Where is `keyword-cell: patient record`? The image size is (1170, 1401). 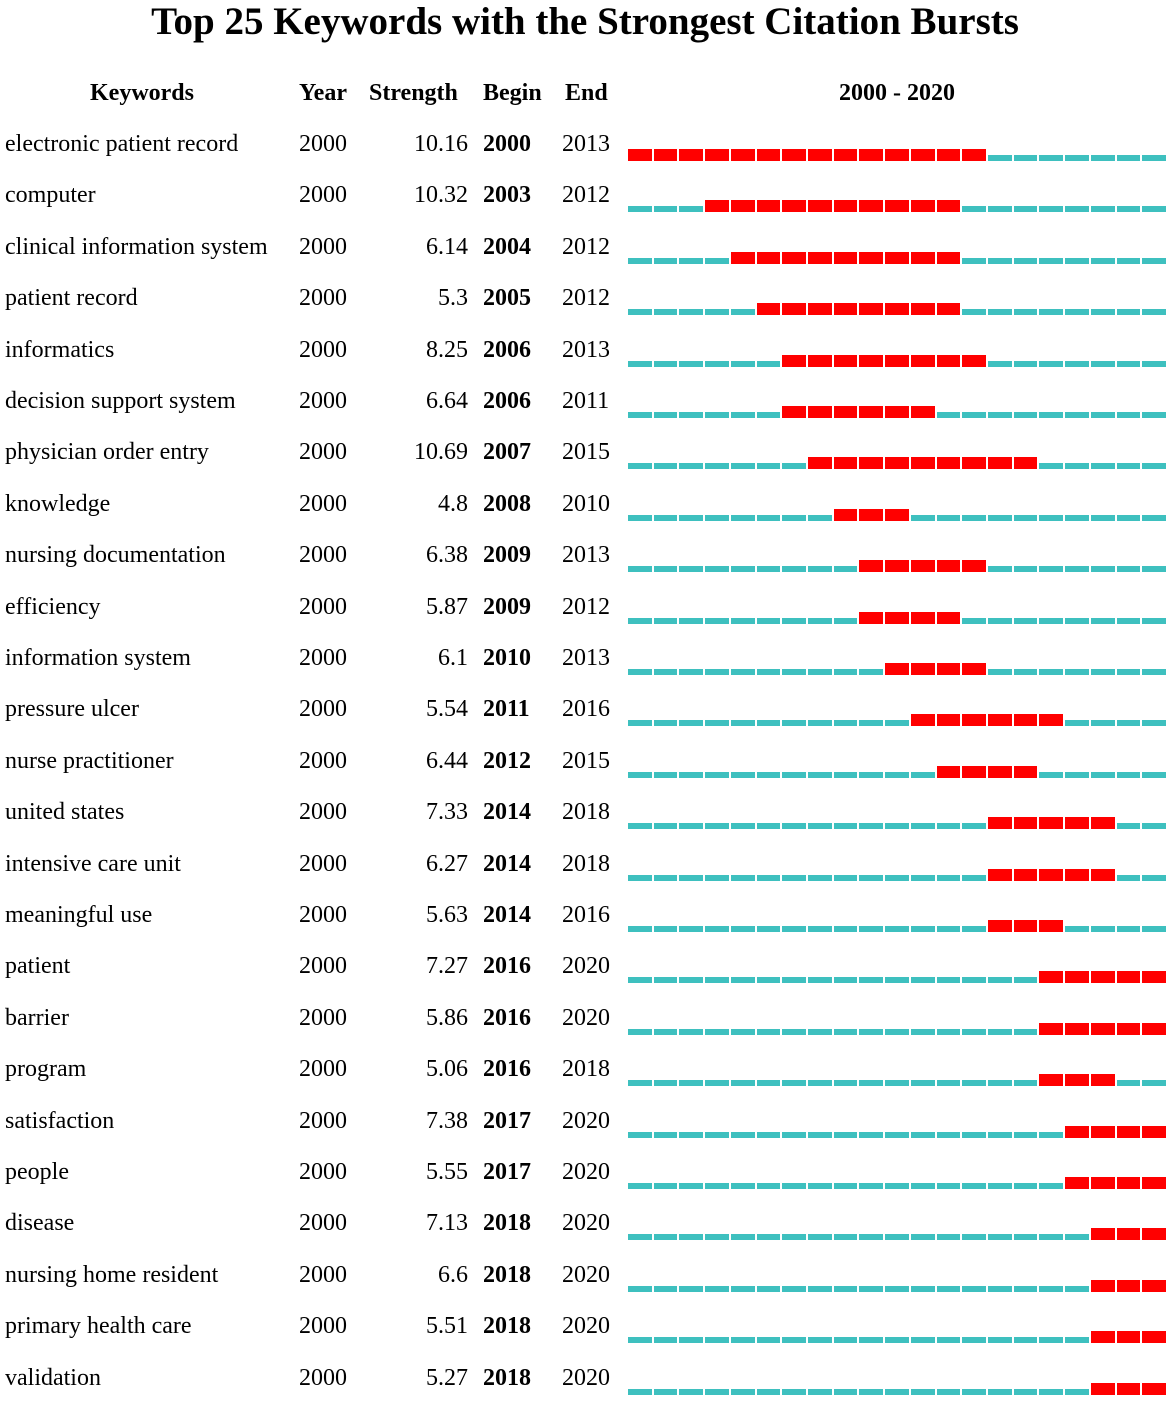
keyword-cell: patient record is located at coordinates (71, 298).